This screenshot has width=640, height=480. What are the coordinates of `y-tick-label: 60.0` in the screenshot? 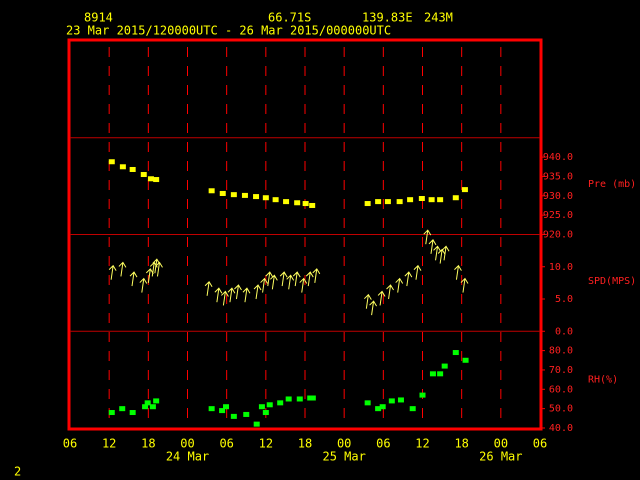 It's located at (561, 389).